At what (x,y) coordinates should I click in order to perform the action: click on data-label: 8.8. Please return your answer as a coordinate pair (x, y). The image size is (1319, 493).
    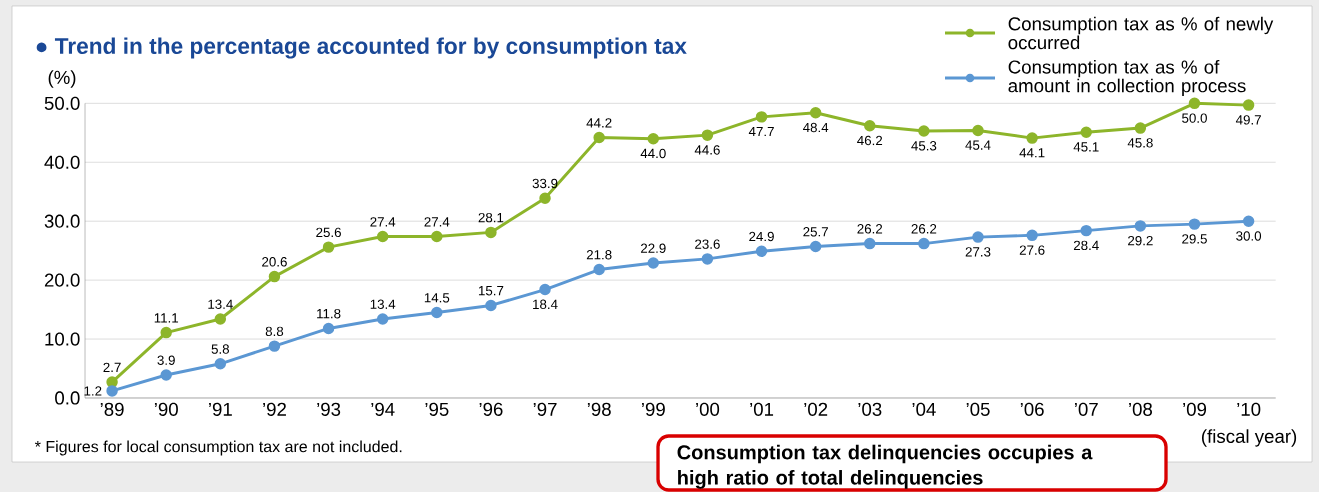
    Looking at the image, I should click on (274, 331).